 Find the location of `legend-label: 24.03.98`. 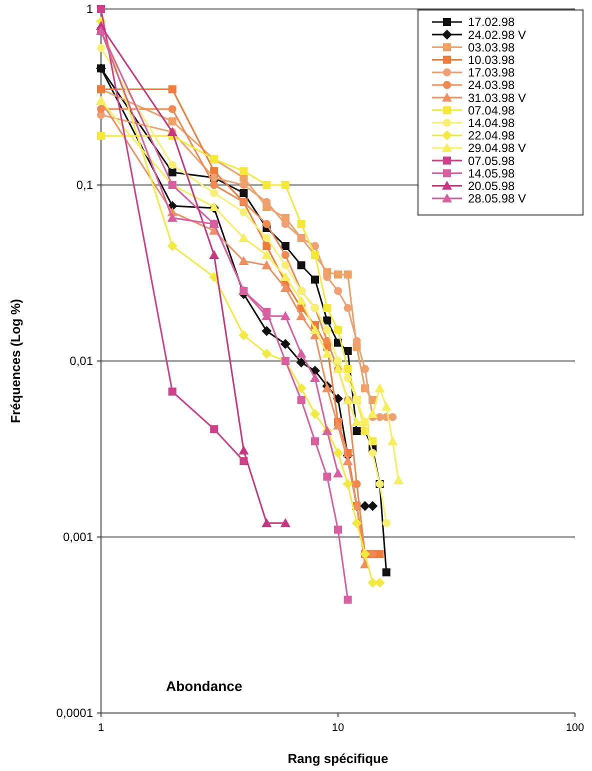

legend-label: 24.03.98 is located at coordinates (492, 85).